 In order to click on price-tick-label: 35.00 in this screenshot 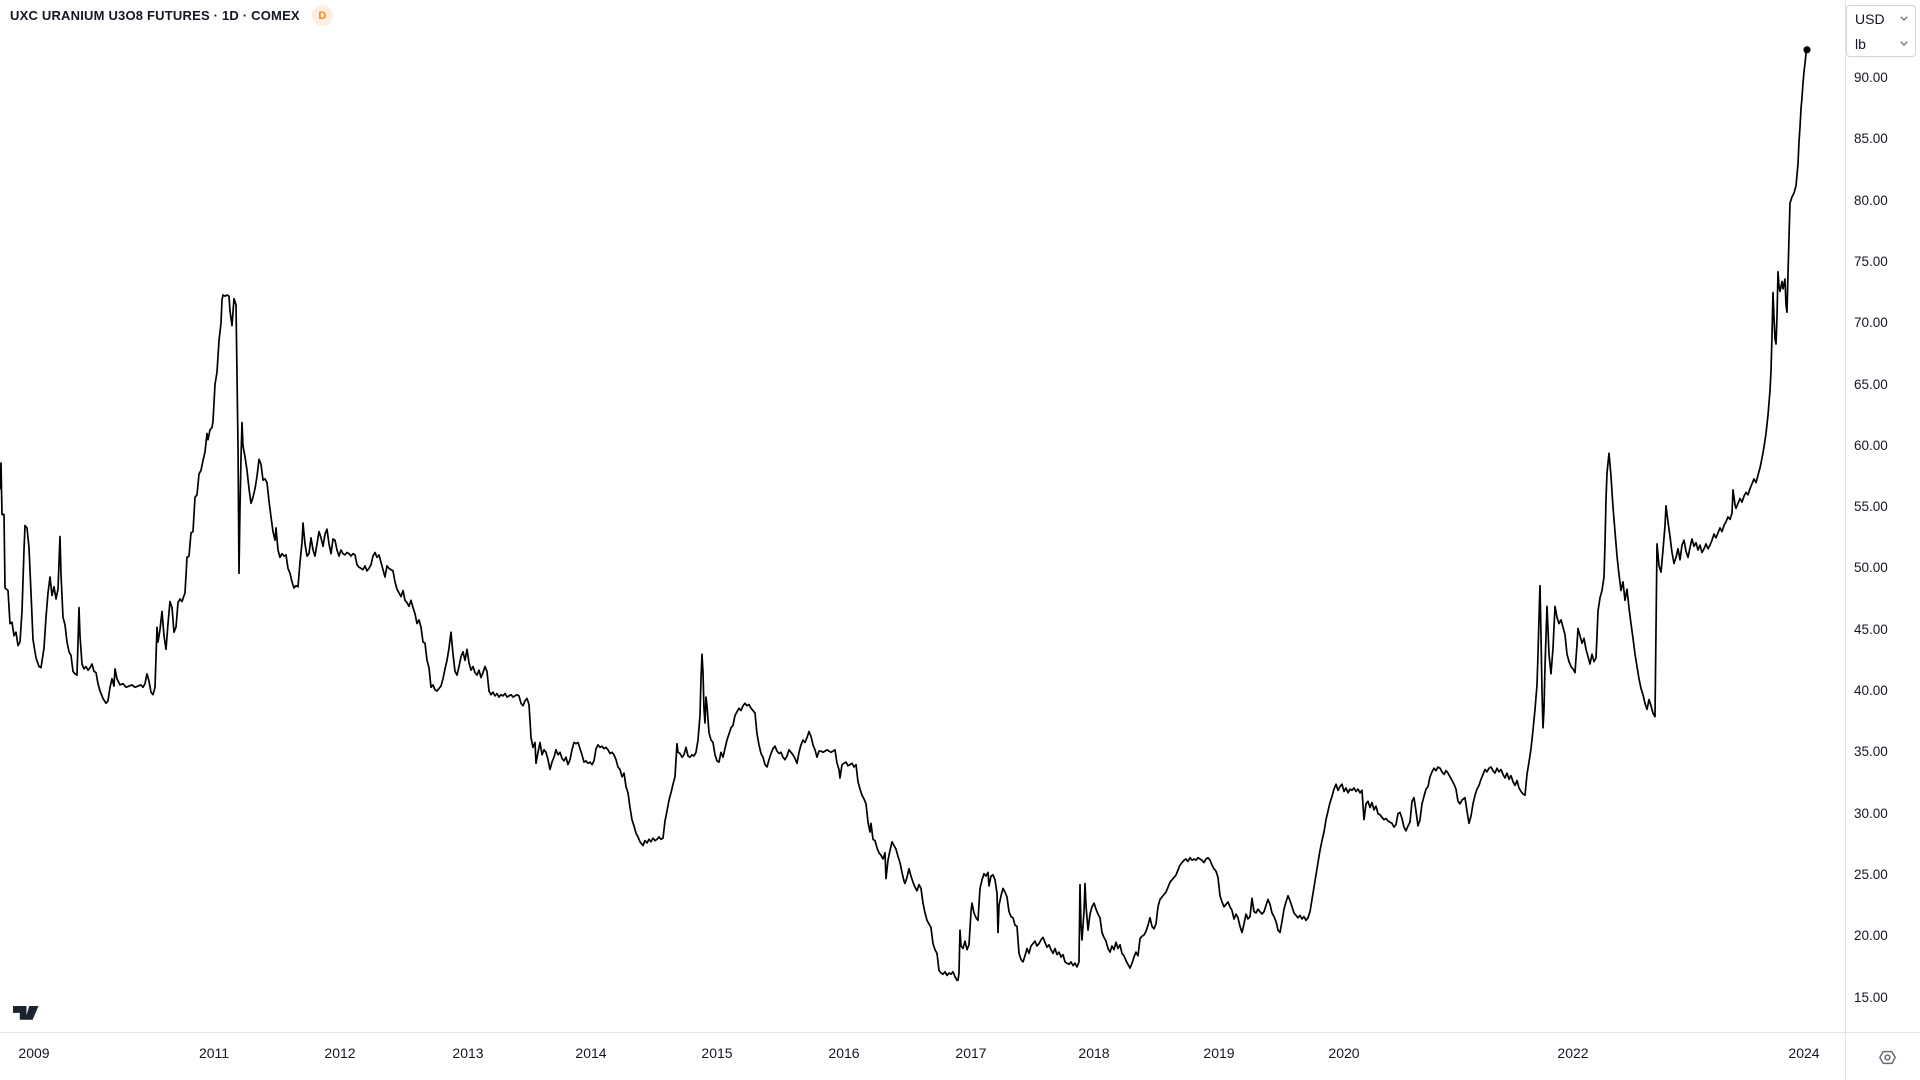, I will do `click(1871, 752)`.